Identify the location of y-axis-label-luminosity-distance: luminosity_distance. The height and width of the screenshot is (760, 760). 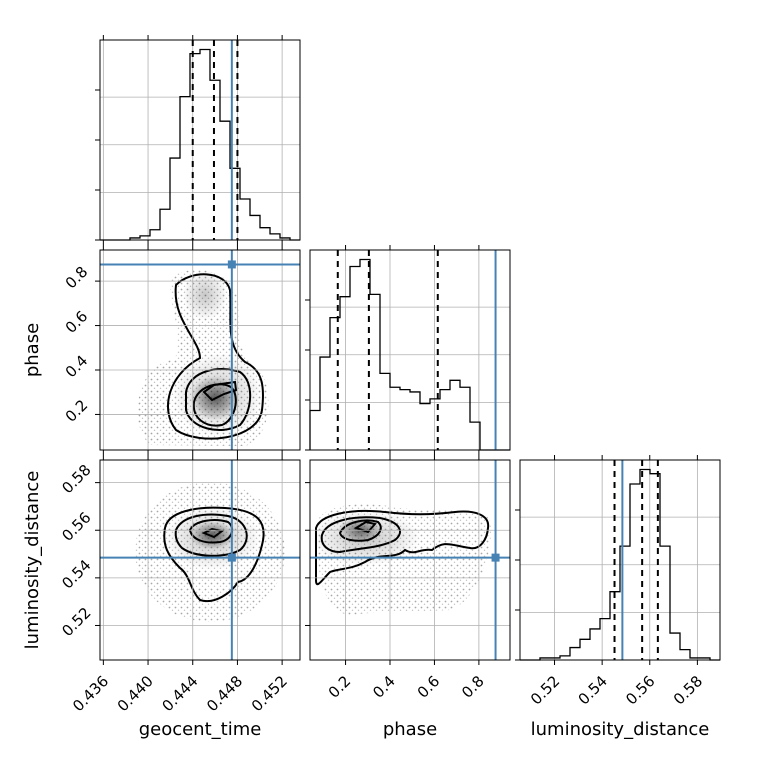
(32, 560).